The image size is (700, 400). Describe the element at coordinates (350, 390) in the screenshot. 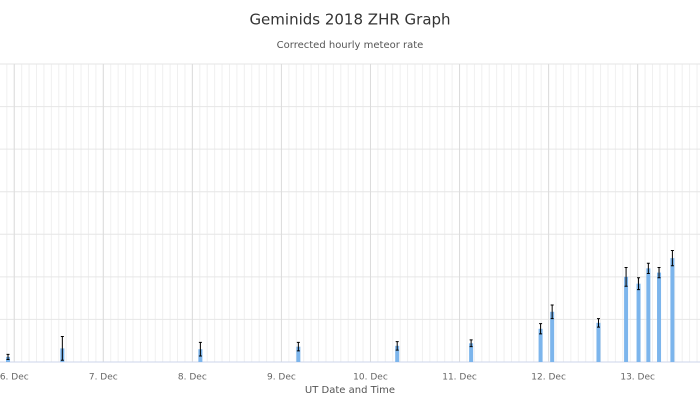

I see `x-axis-title: UT Date and Time` at that location.